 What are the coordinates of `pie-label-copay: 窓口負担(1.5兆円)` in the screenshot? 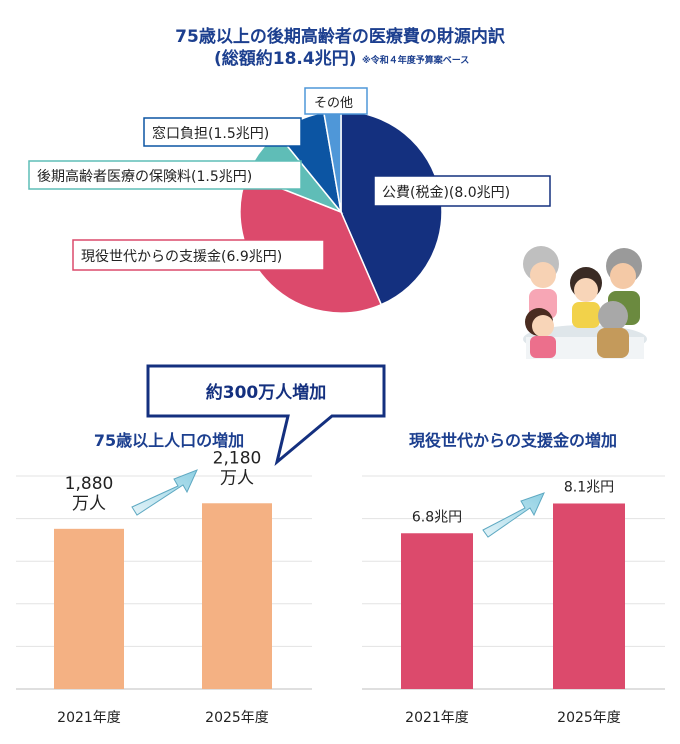 It's located at (222, 132).